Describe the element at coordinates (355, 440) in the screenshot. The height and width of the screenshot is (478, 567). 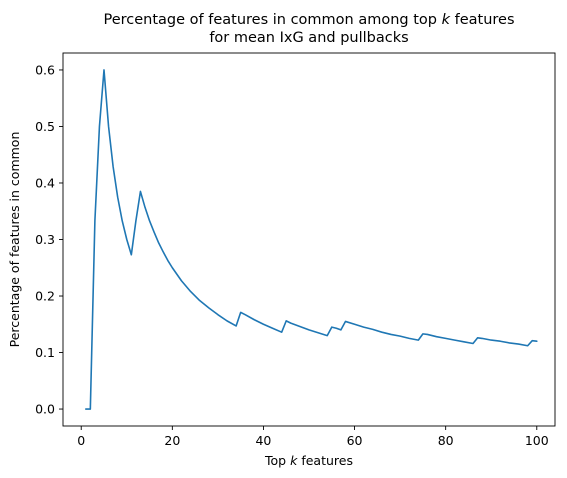
I see `x-tick-label: 60` at that location.